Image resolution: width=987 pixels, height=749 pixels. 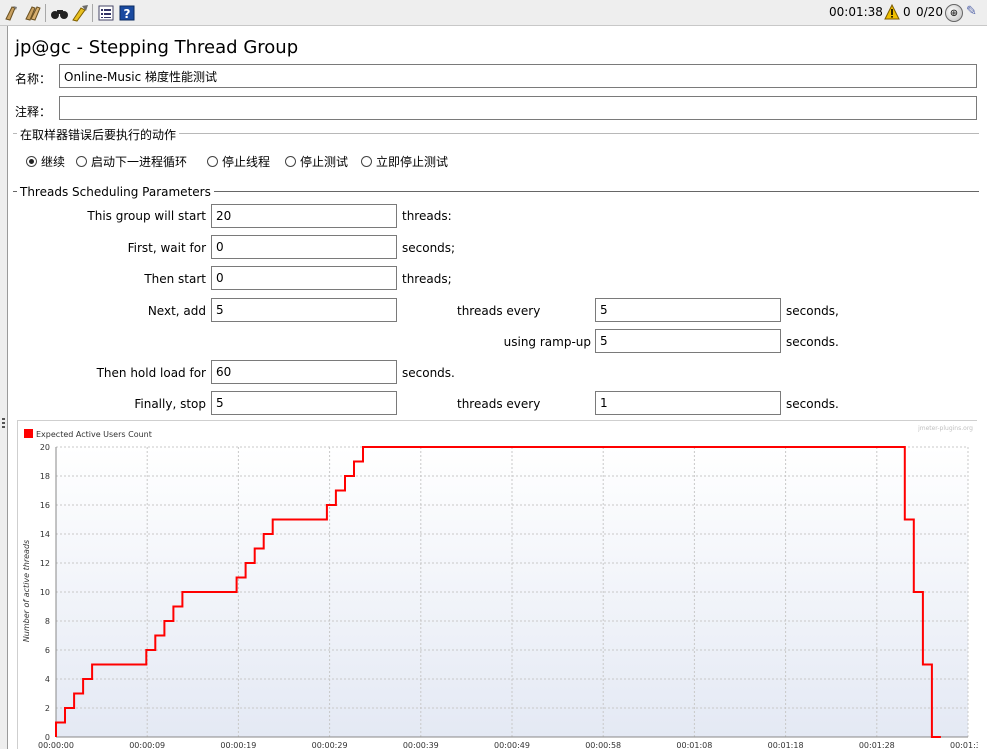 What do you see at coordinates (547, 342) in the screenshot?
I see `rampup-label: using ramp-up` at bounding box center [547, 342].